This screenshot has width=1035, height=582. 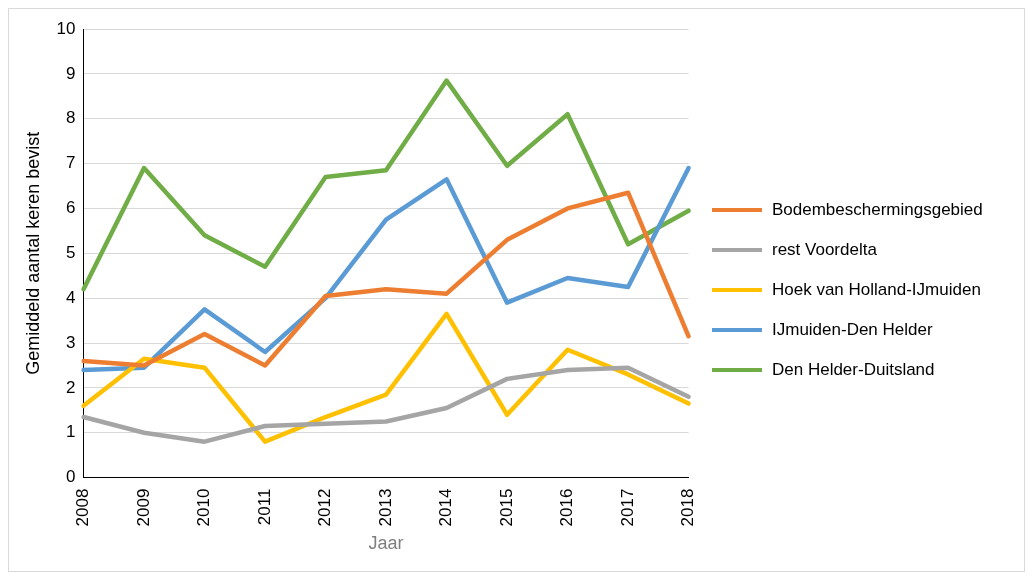 I want to click on y-tick-label: 4, so click(x=71, y=297).